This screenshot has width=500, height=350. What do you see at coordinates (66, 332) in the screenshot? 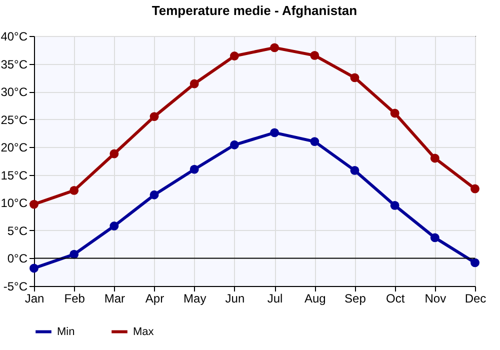
I see `legend-label: Min` at bounding box center [66, 332].